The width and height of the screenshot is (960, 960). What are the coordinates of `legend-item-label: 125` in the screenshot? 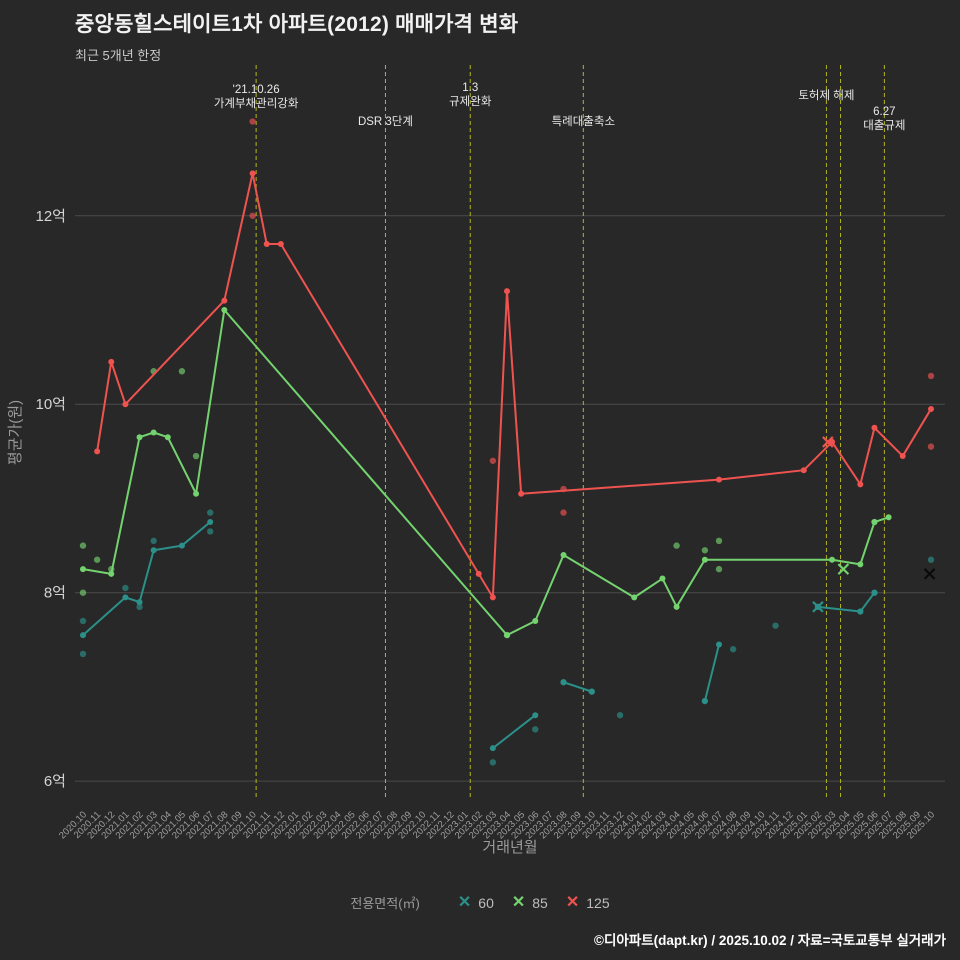 It's located at (598, 903).